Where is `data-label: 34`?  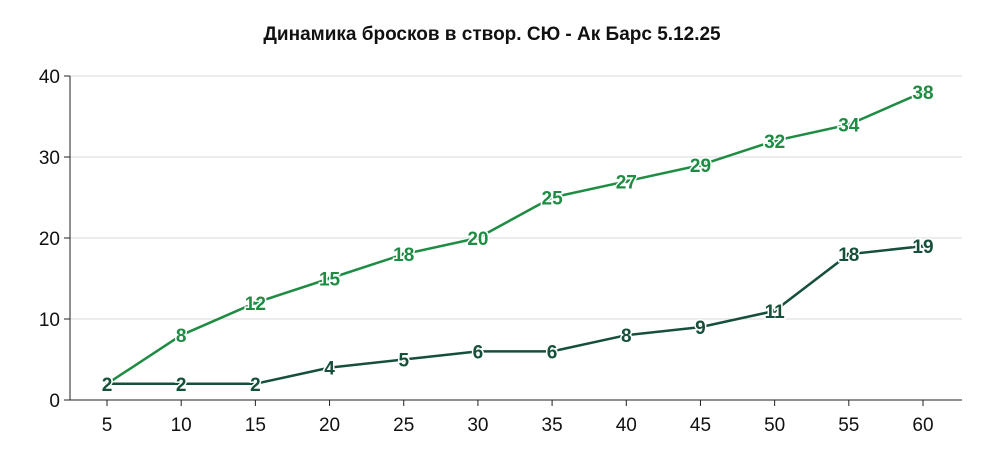 data-label: 34 is located at coordinates (849, 126).